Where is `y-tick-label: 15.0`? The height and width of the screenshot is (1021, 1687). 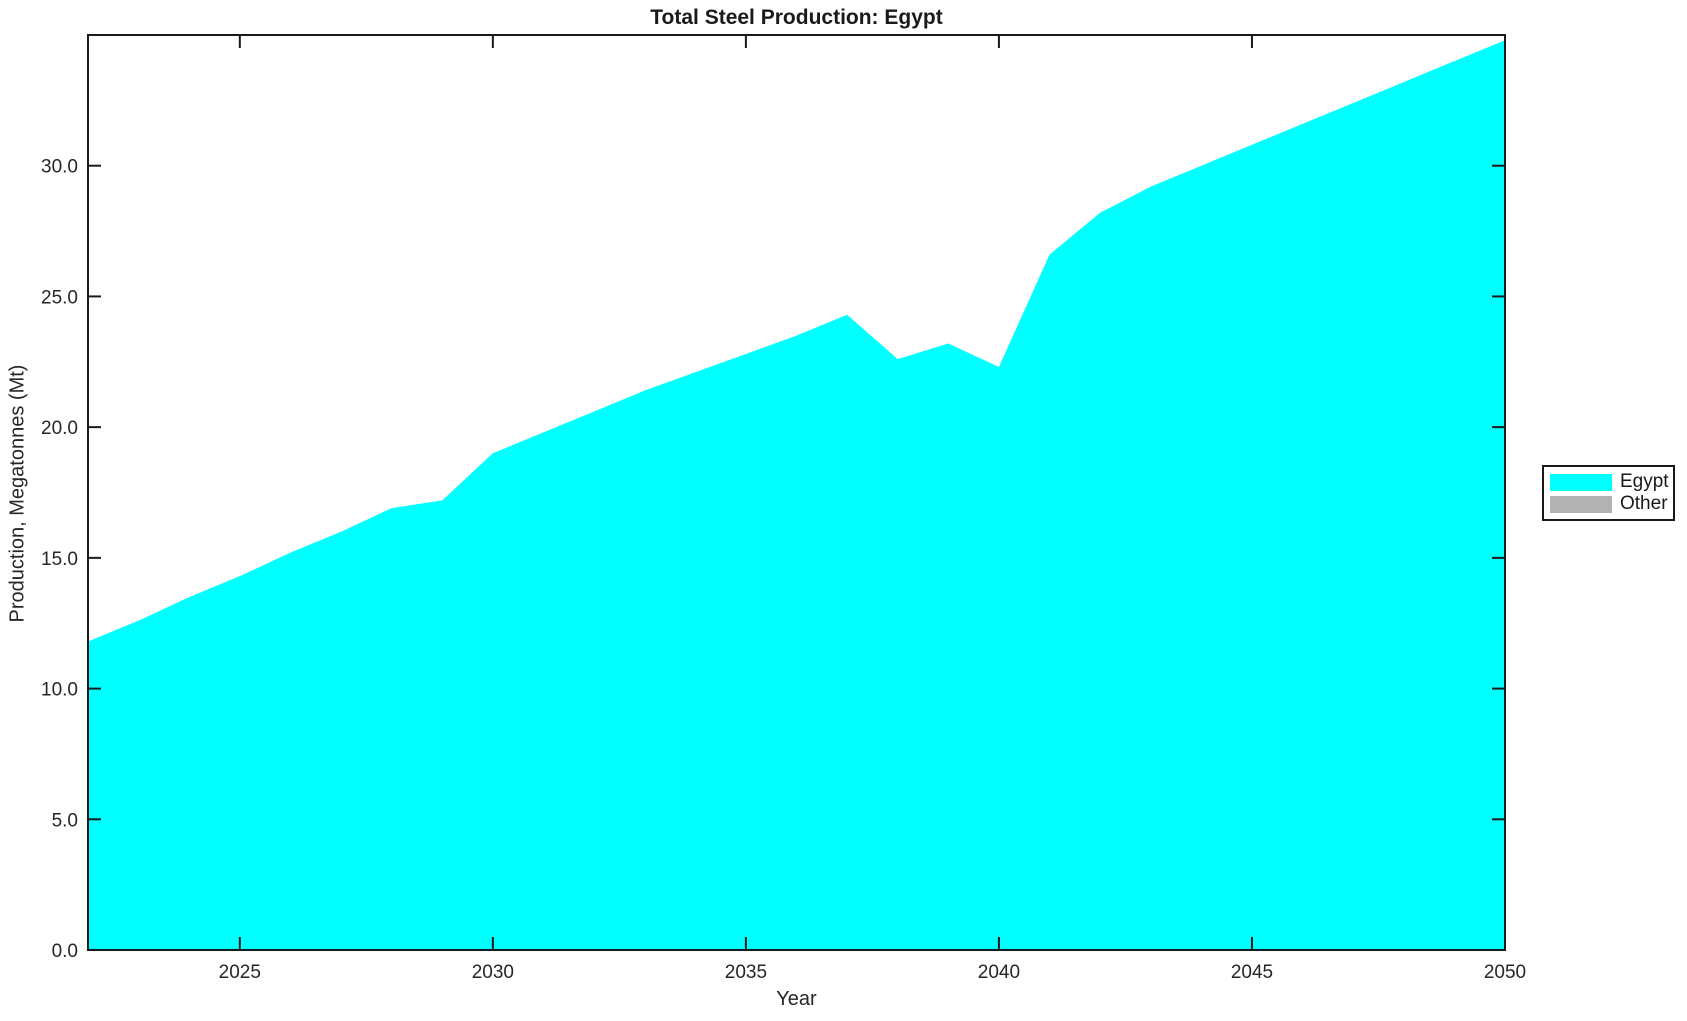
y-tick-label: 15.0 is located at coordinates (59, 559).